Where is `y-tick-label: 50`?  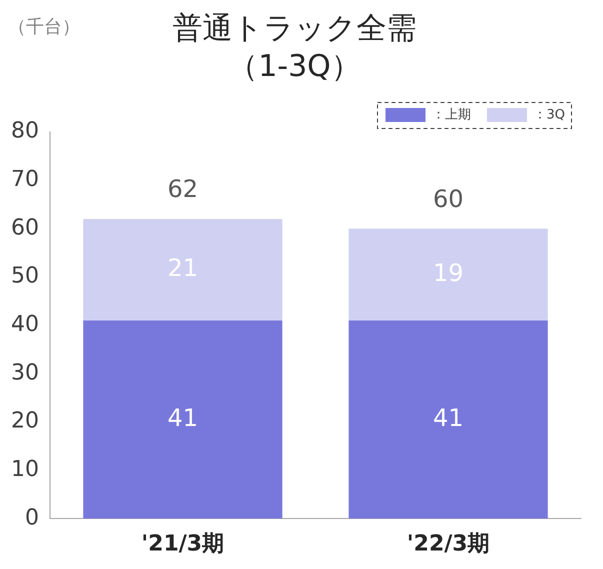 y-tick-label: 50 is located at coordinates (24, 276).